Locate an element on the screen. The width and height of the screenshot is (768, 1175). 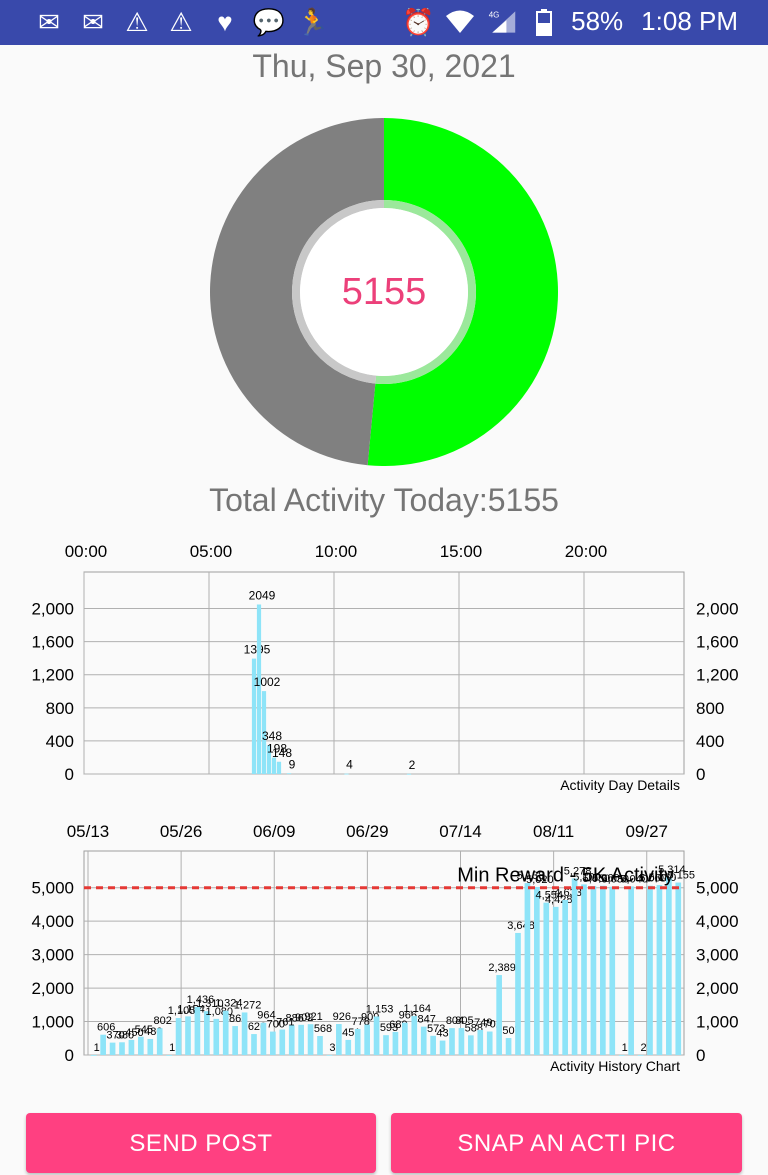
bar-value-label: 902 is located at coordinates (304, 1018).